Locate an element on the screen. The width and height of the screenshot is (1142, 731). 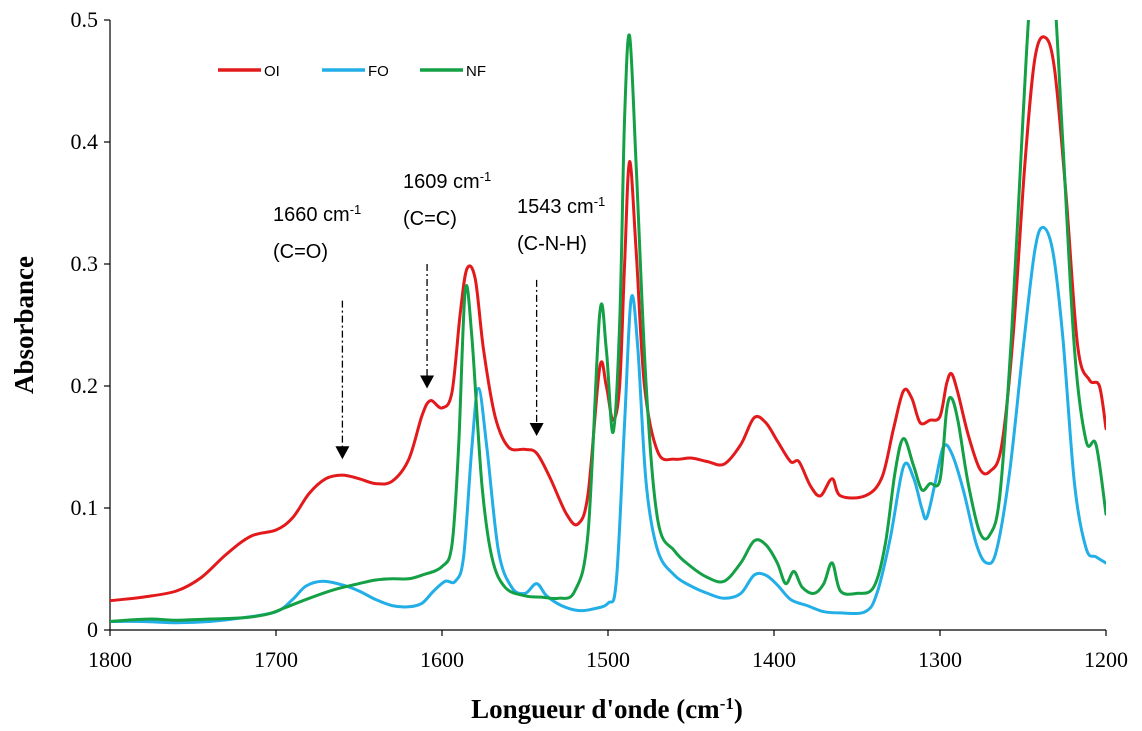
annotation-1543: 1543 cm-1 (C-N-H) is located at coordinates (561, 315).